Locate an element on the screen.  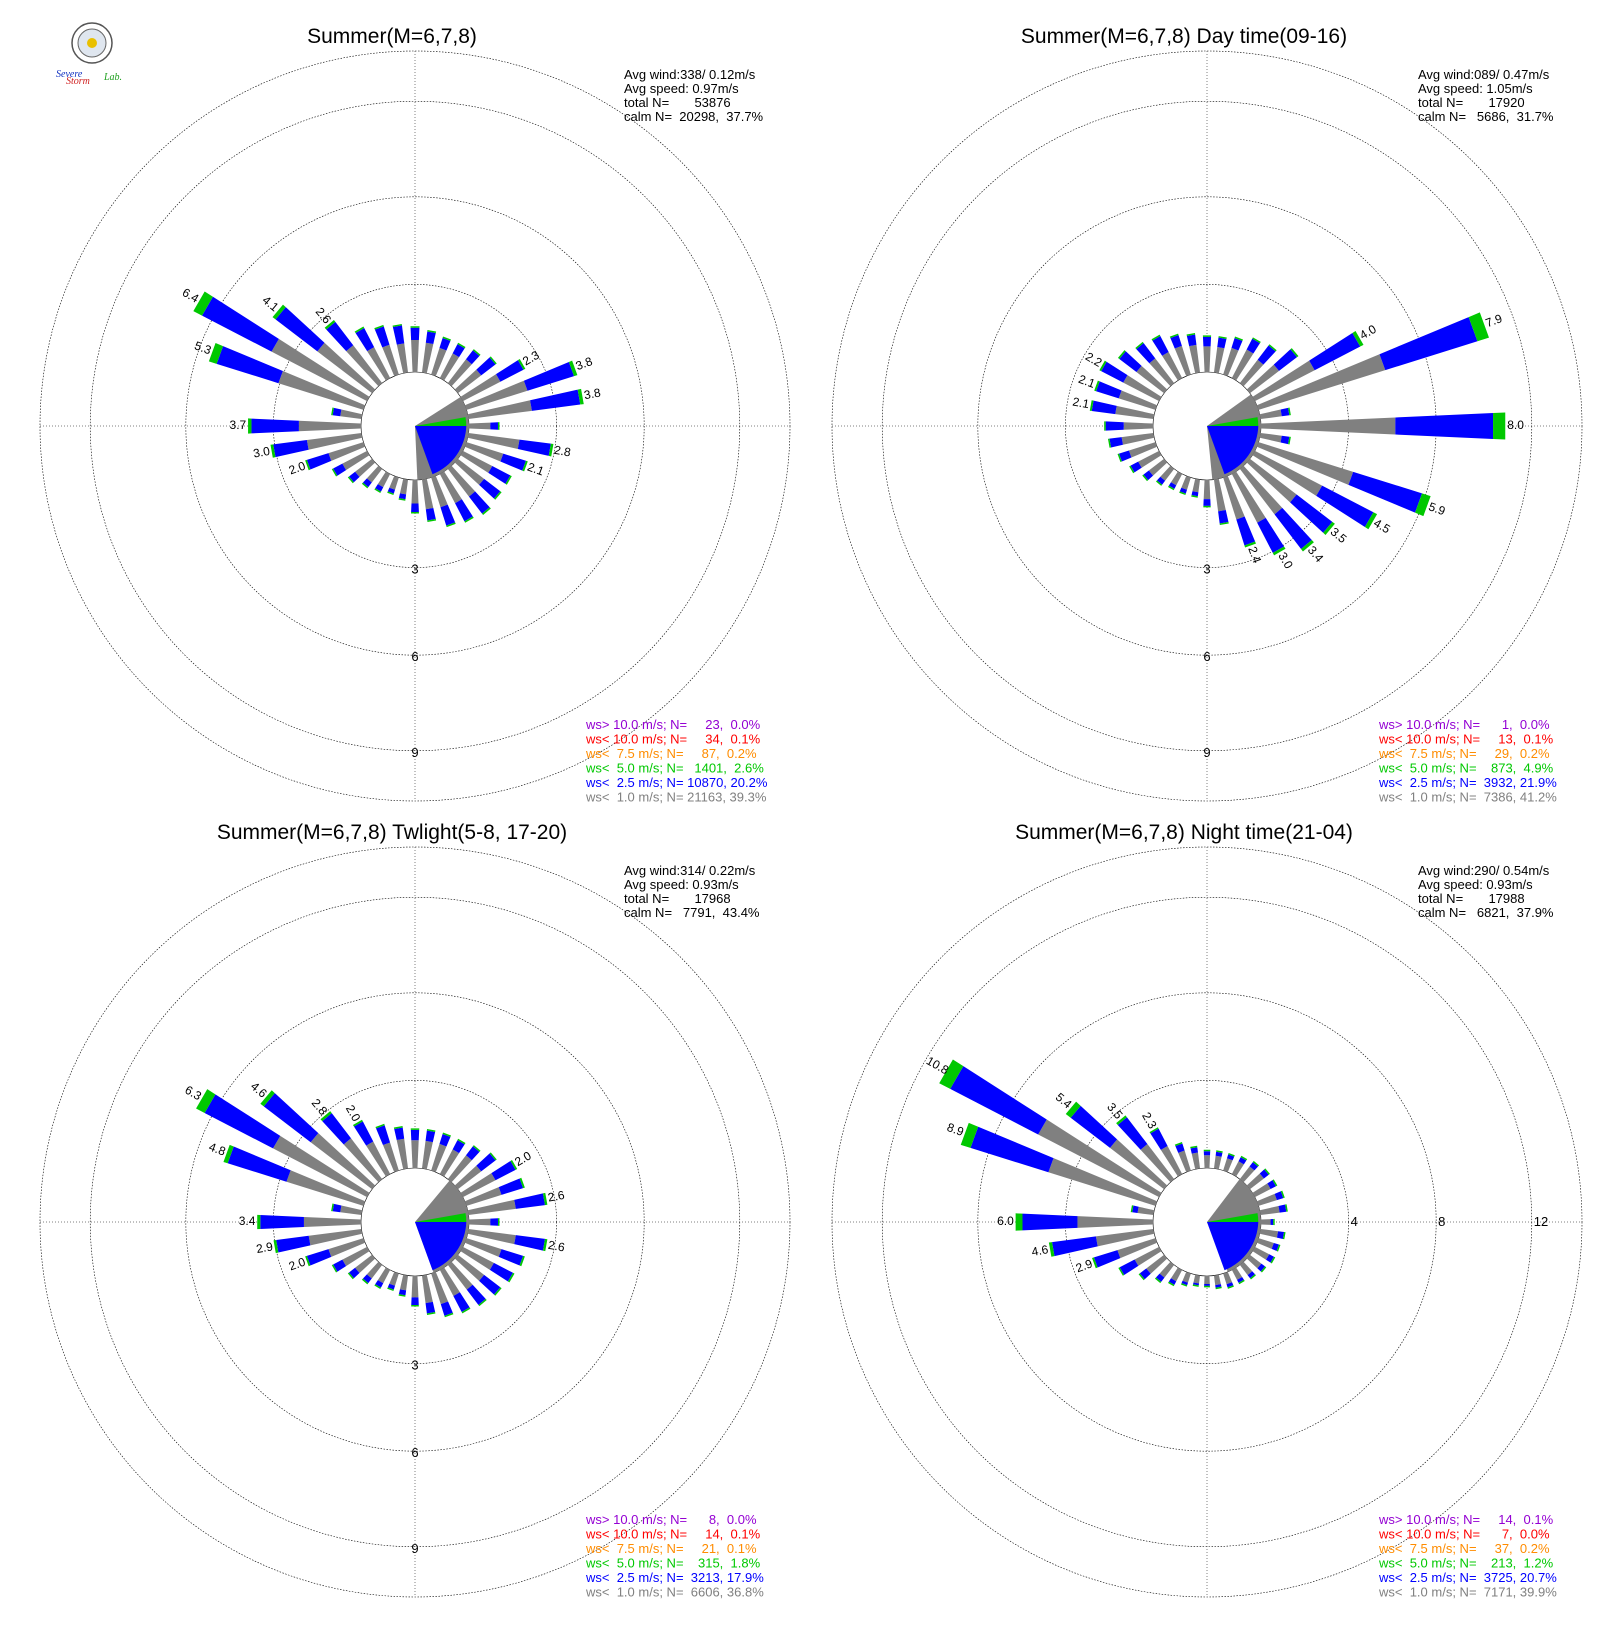
legend-entry: ws> 10.0 m/s; N= 23, 0.0% is located at coordinates (673, 724).